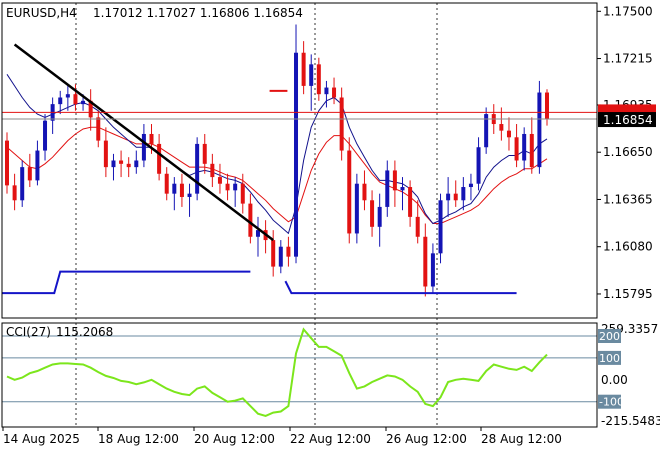 Image resolution: width=660 pixels, height=450 pixels. I want to click on time-tick-label: 26 Aug 12:00, so click(426, 439).